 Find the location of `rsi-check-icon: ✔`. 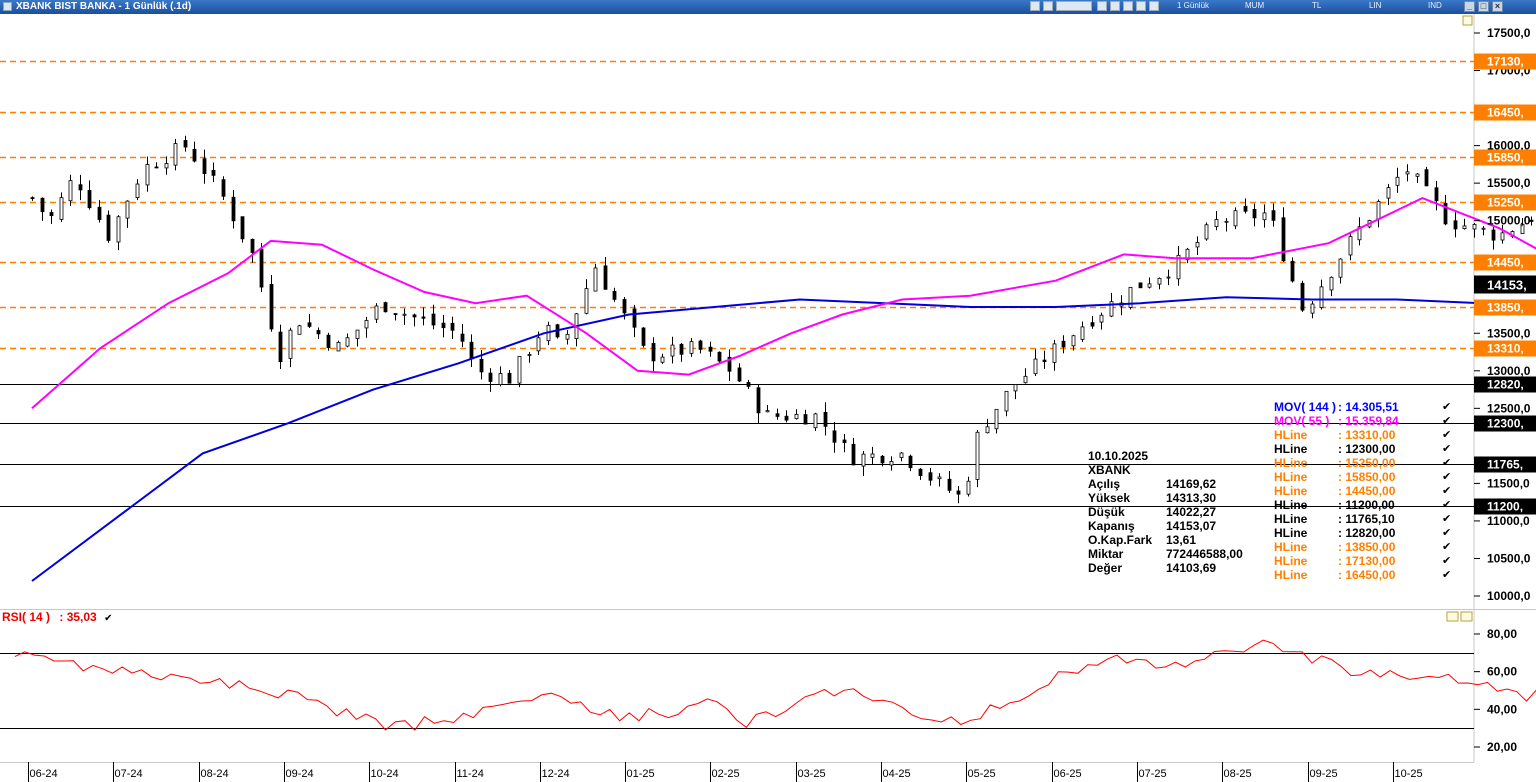

rsi-check-icon: ✔ is located at coordinates (108, 618).